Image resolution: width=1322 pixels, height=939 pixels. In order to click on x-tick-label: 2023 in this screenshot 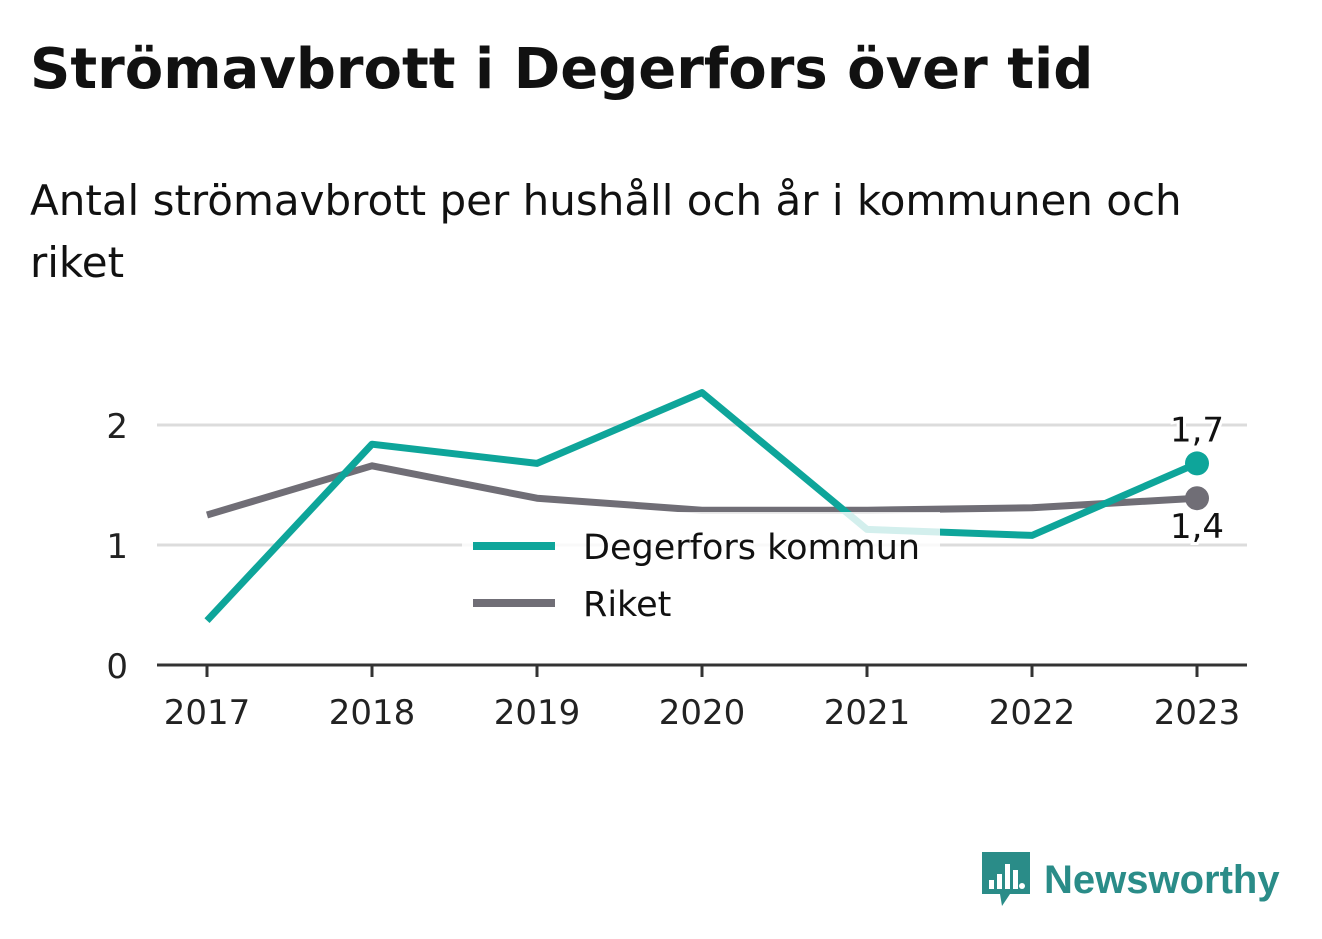, I will do `click(1197, 713)`.